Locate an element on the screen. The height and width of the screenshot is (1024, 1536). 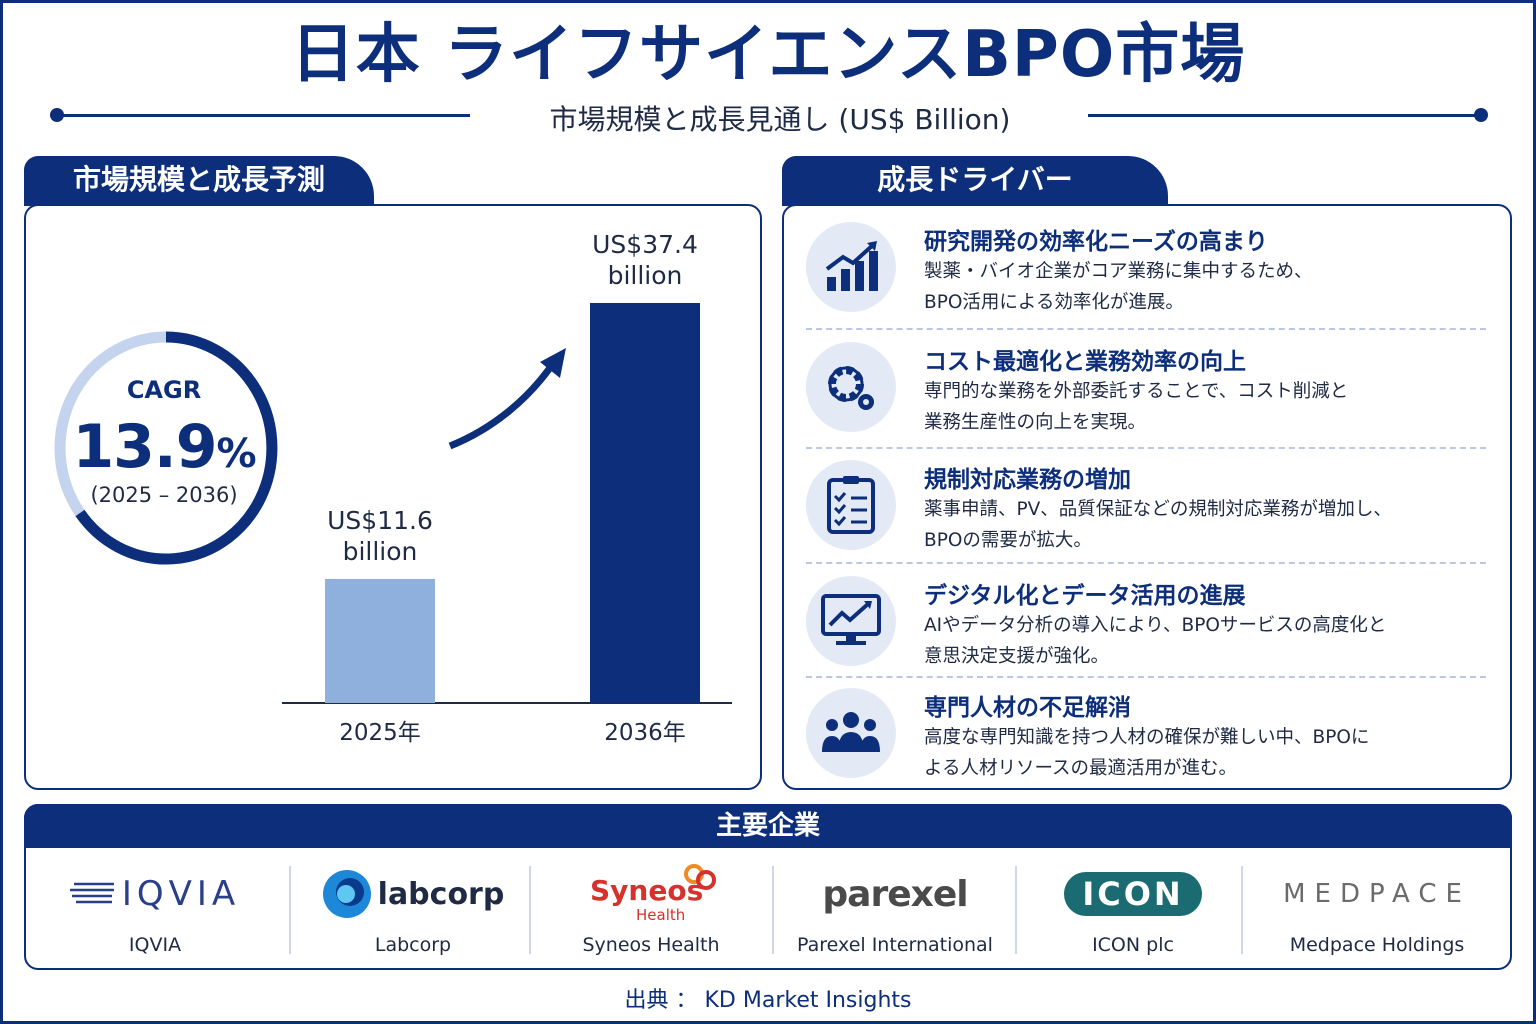
company-iqvia: IQVIA IQVIA is located at coordinates (155, 910).